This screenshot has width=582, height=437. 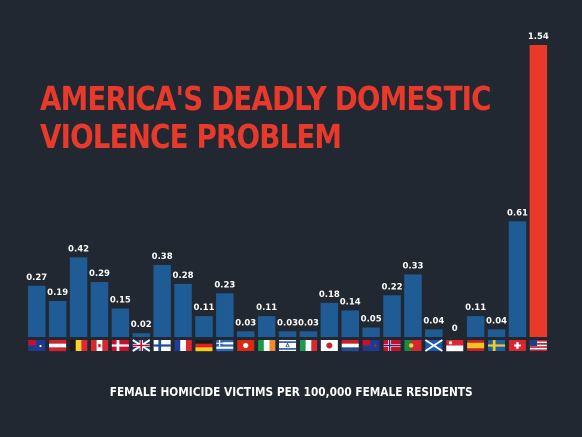 I want to click on value-label-13: 0.03, so click(x=308, y=323).